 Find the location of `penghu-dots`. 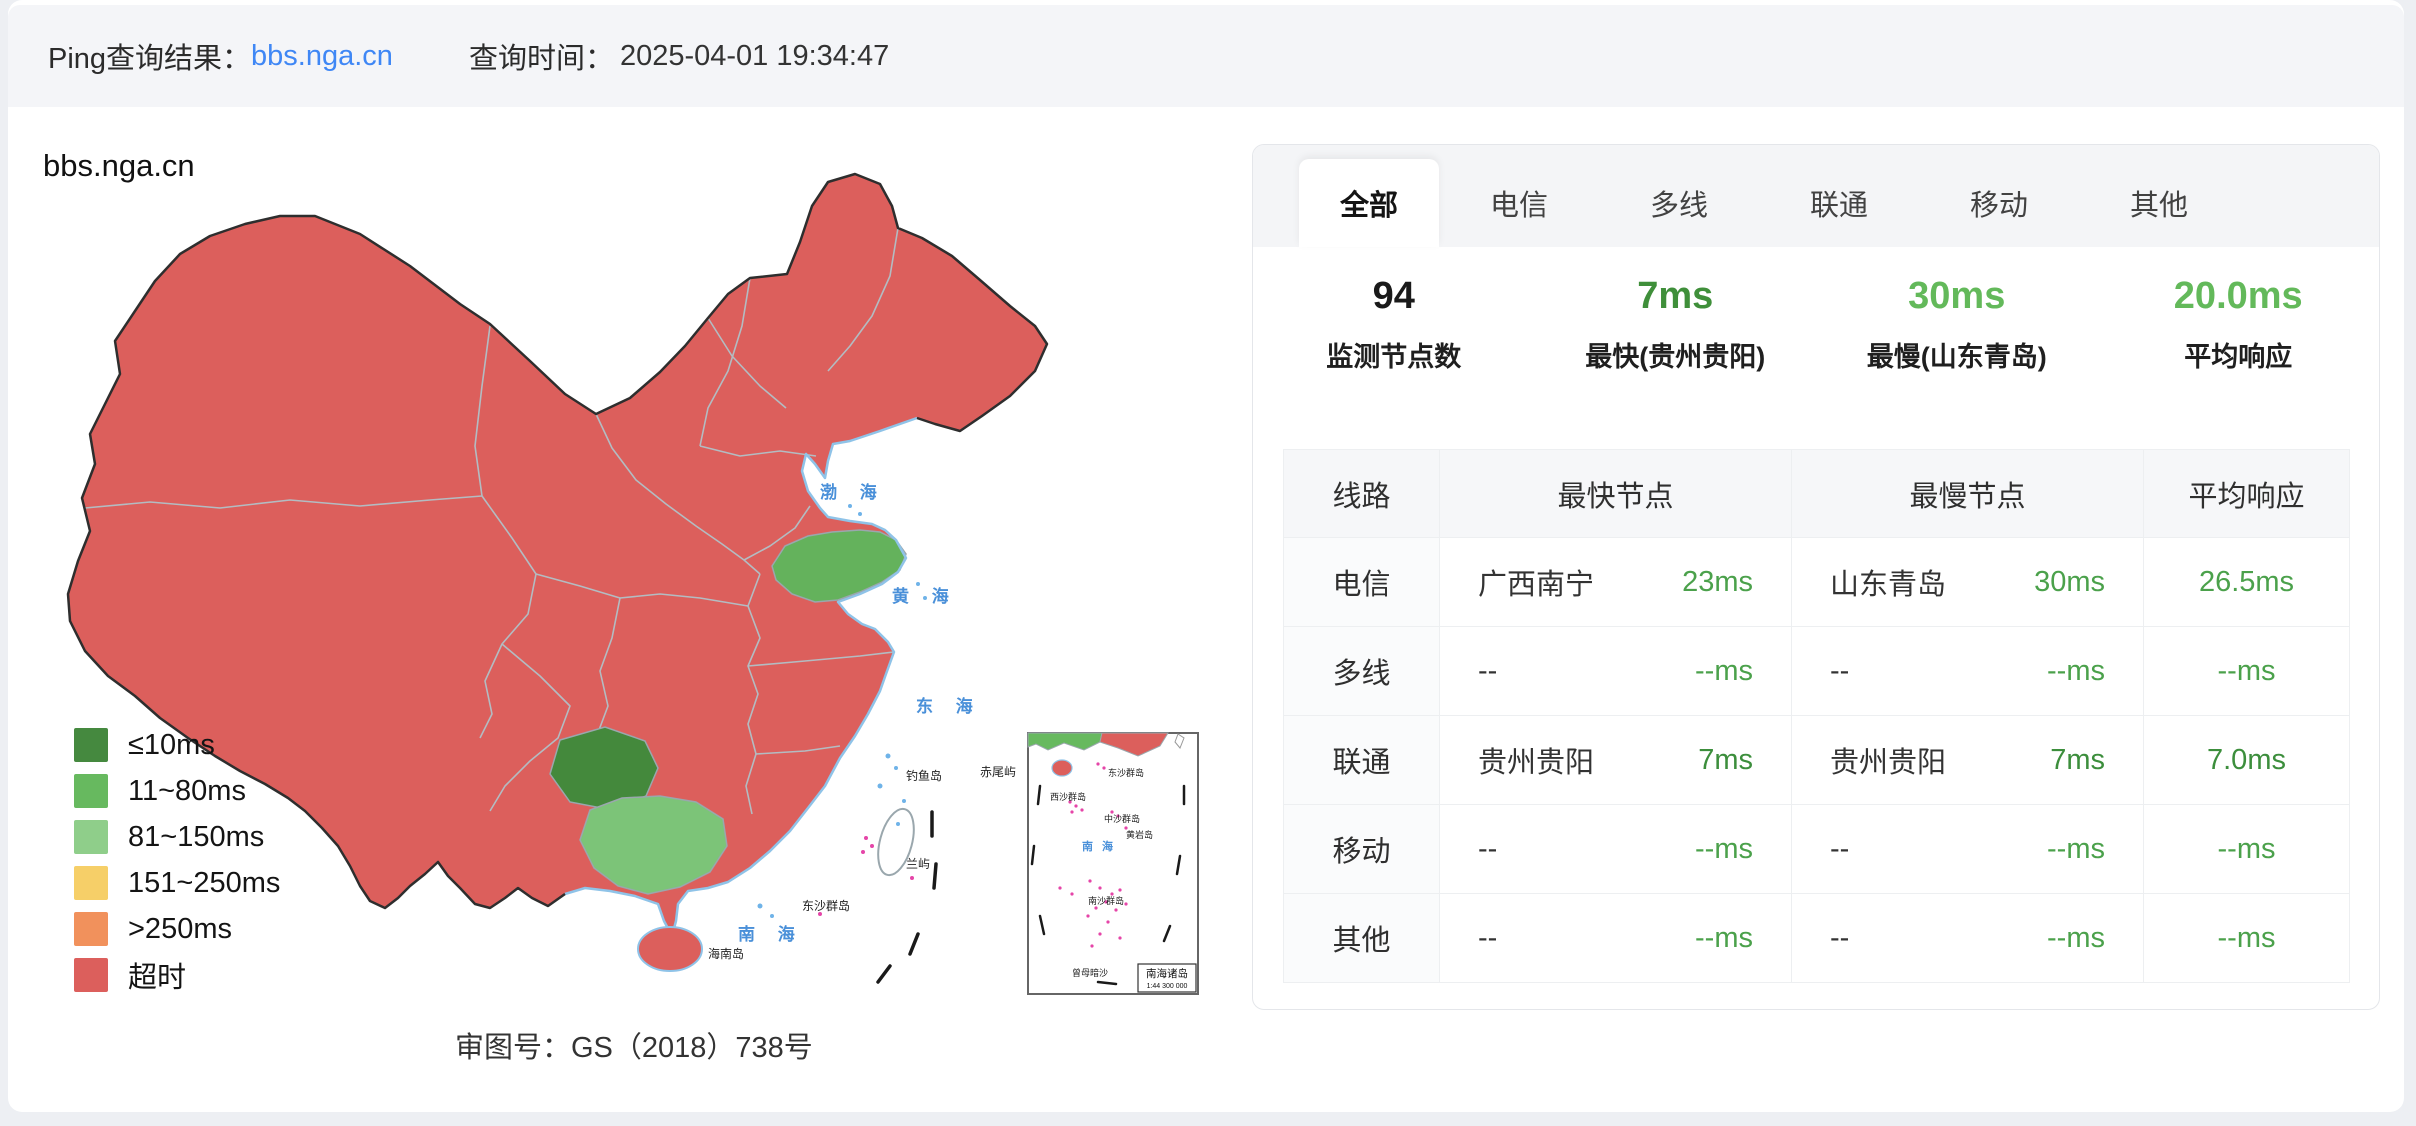

penghu-dots is located at coordinates (866, 876).